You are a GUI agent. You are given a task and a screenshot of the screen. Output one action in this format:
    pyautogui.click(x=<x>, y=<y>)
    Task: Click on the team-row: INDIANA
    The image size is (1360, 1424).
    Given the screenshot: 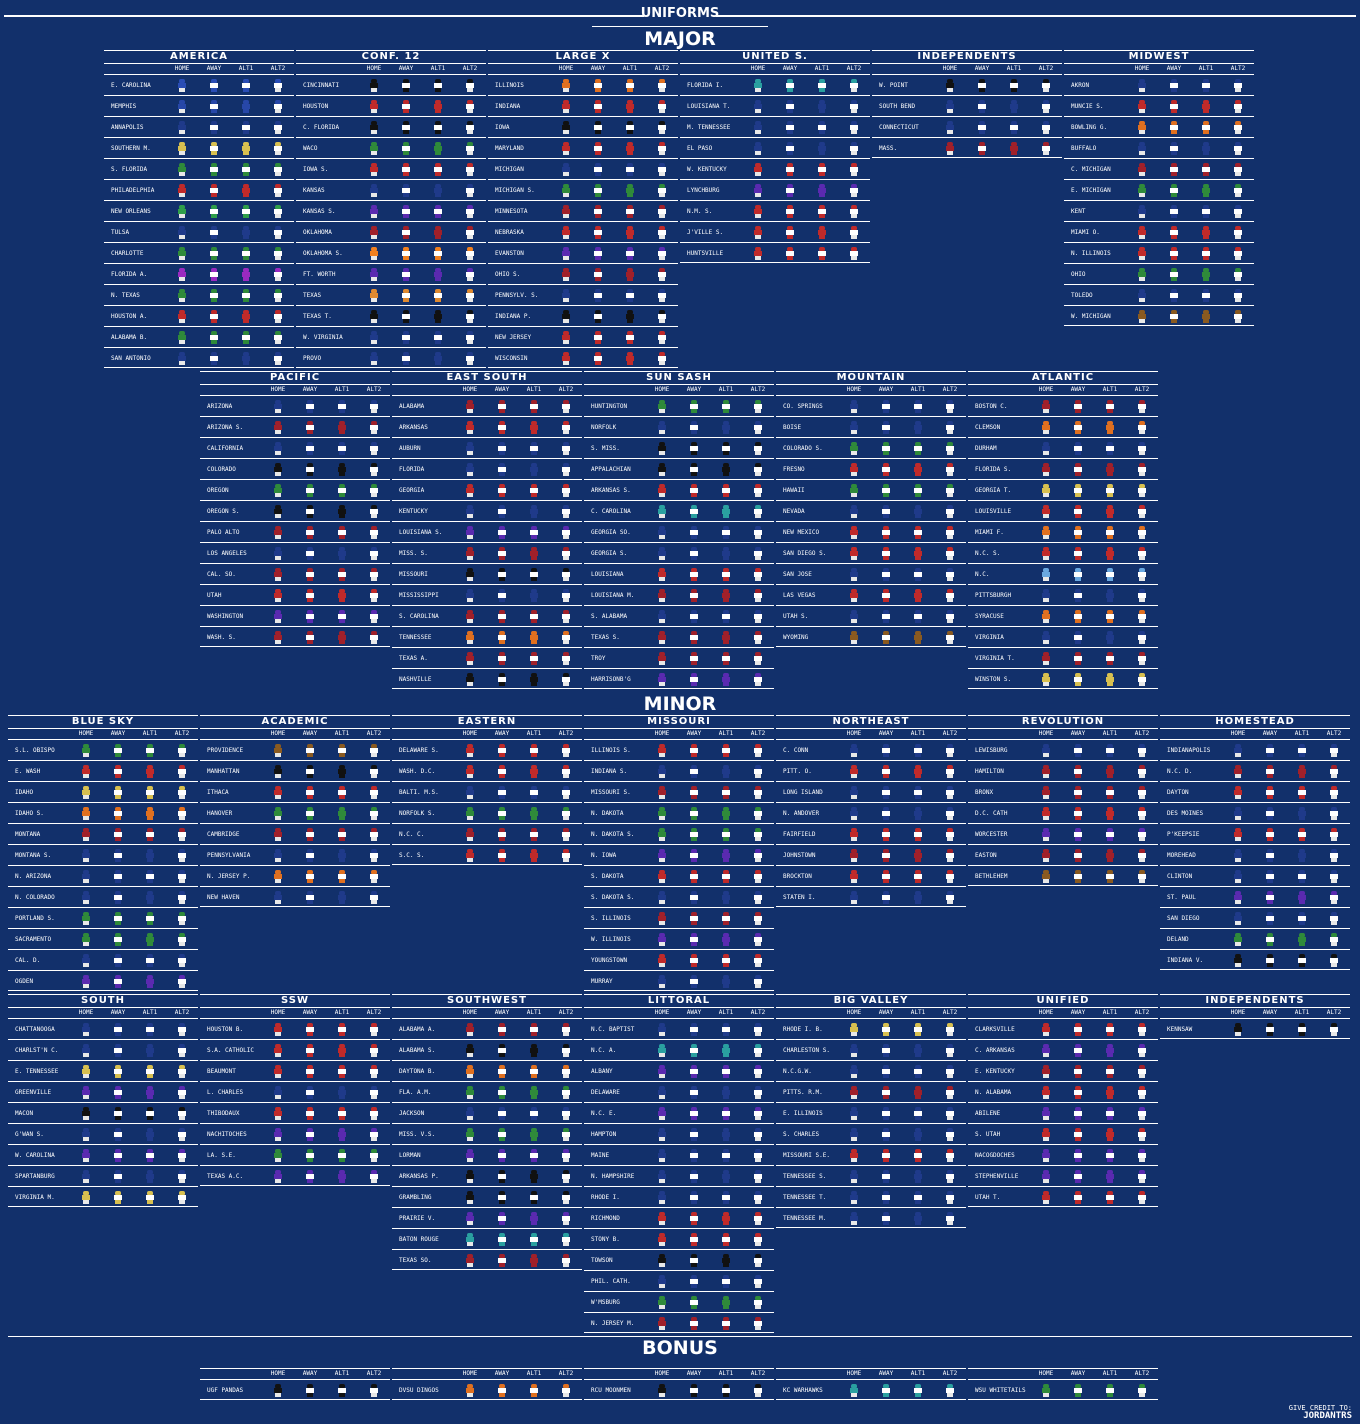 What is the action you would take?
    pyautogui.click(x=583, y=105)
    